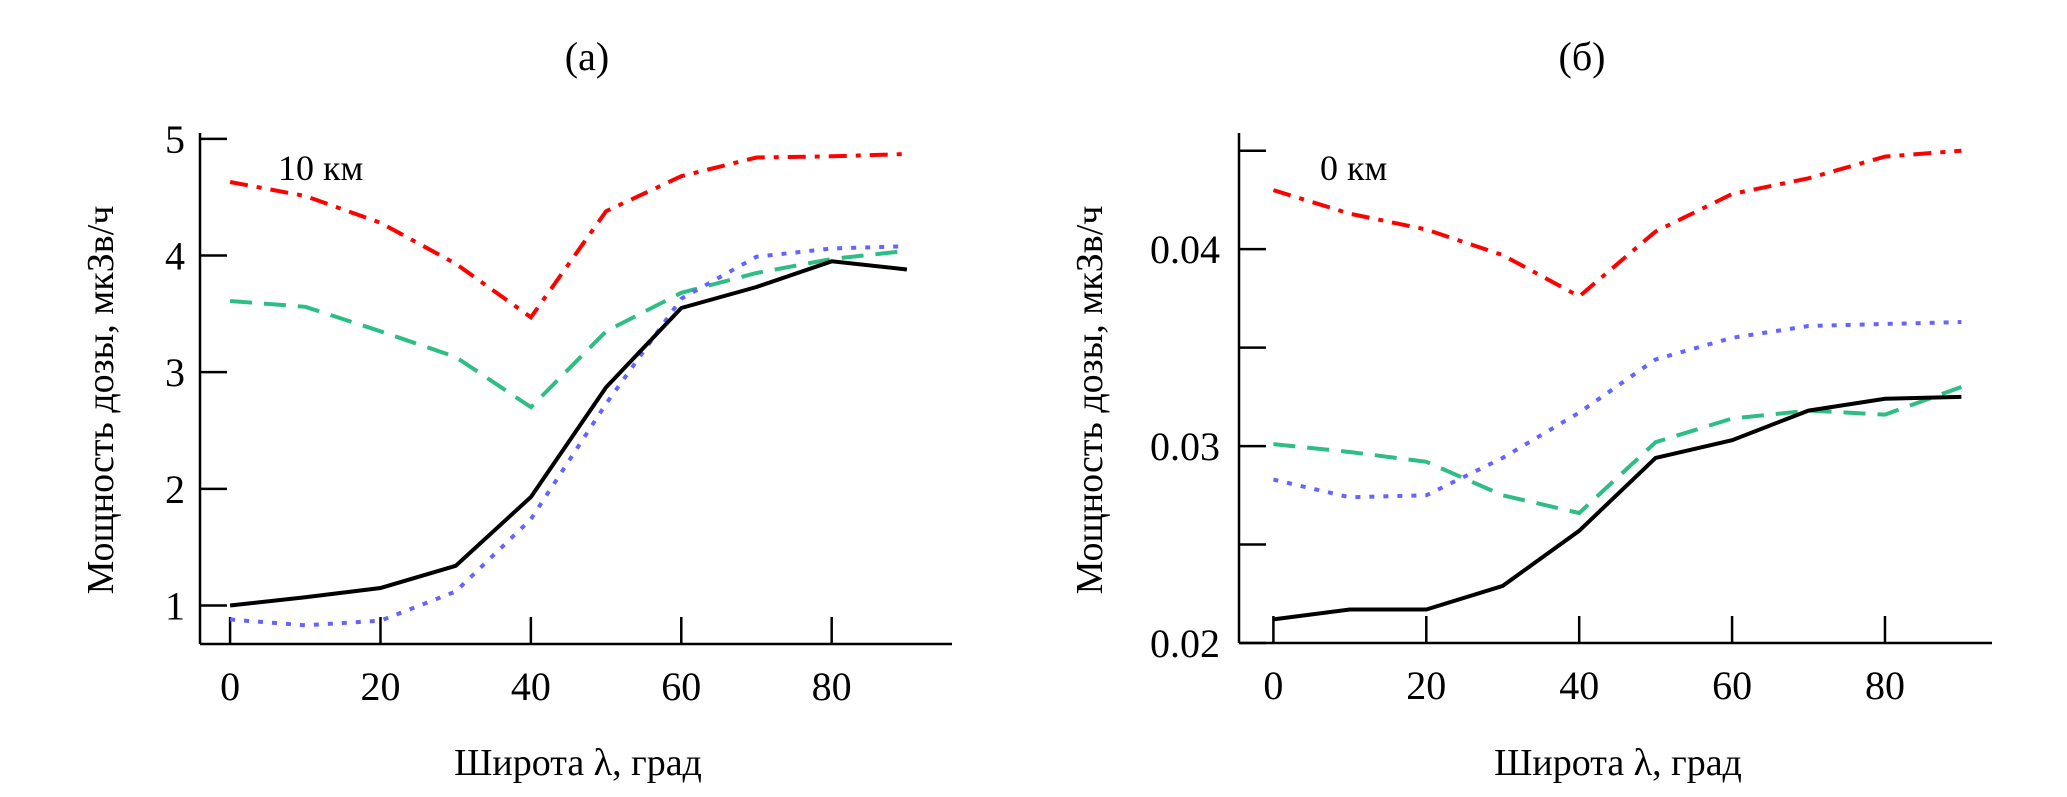 Image resolution: width=2067 pixels, height=797 pixels. I want to click on panel-title: (б), so click(1582, 56).